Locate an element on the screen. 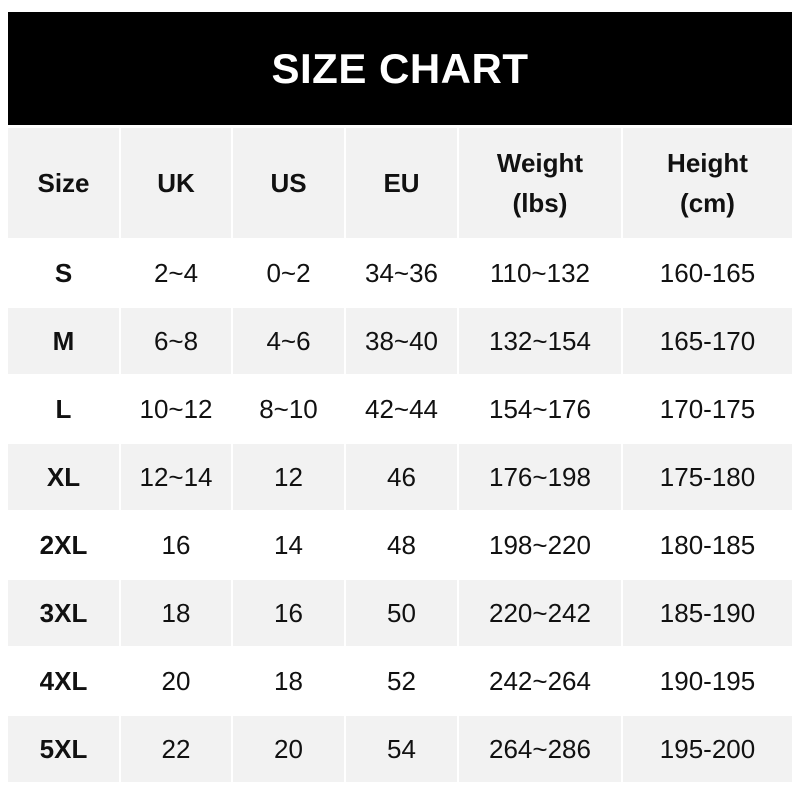 The height and width of the screenshot is (800, 800). column-header: EU is located at coordinates (401, 183).